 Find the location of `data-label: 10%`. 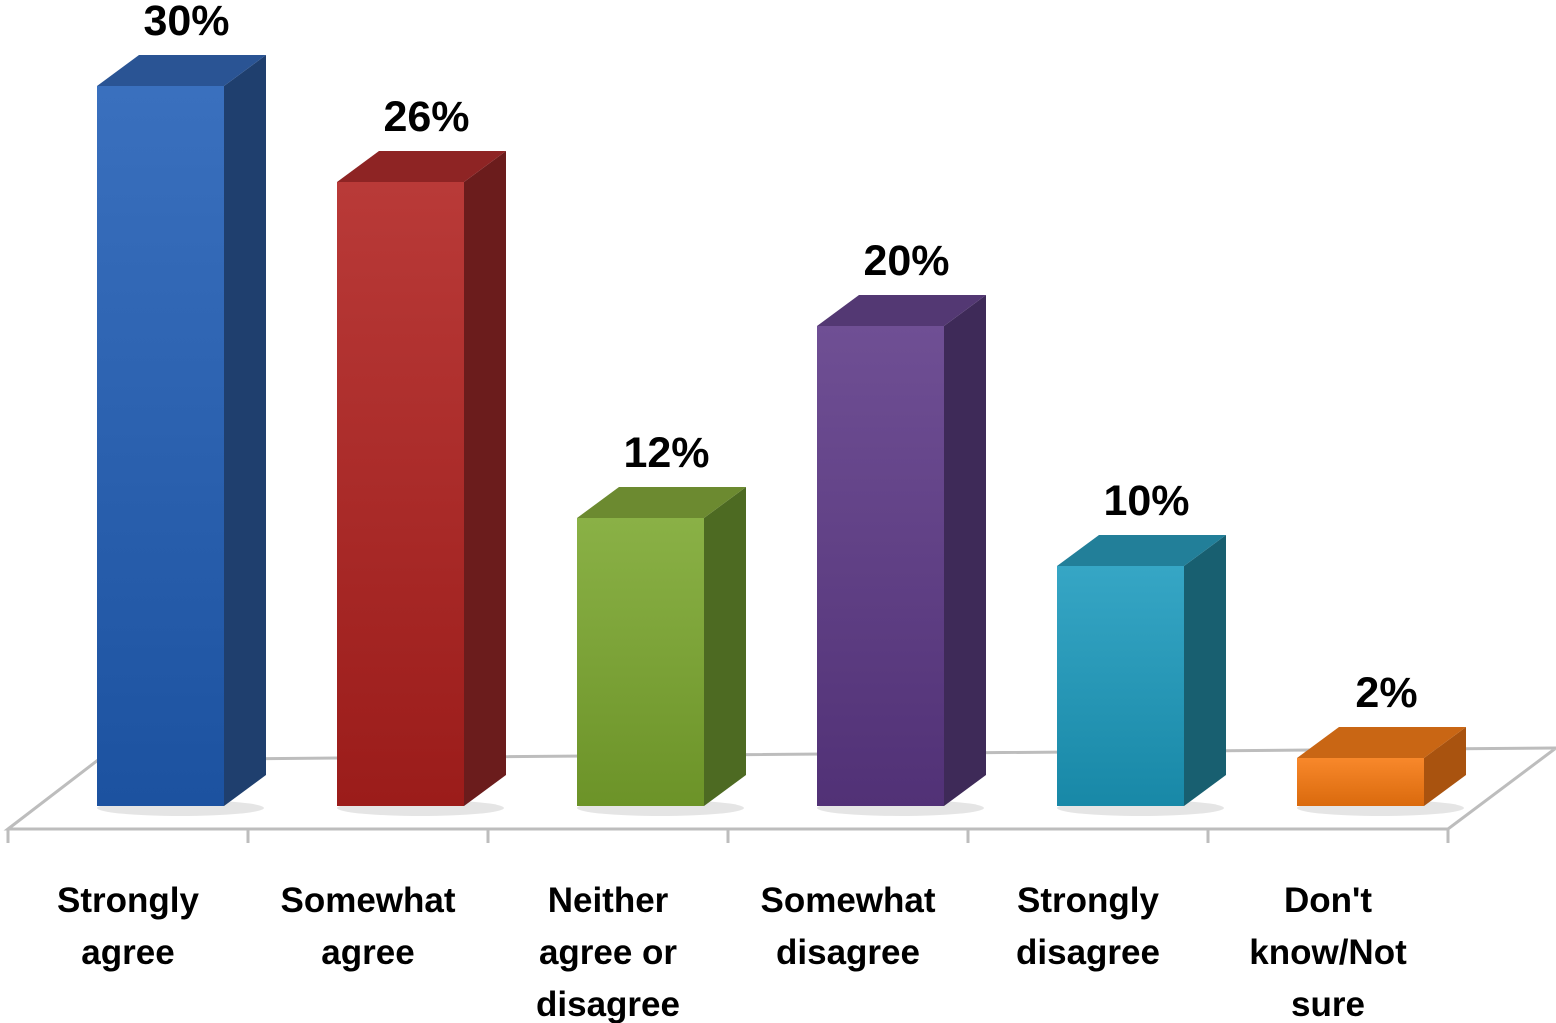

data-label: 10% is located at coordinates (1146, 501).